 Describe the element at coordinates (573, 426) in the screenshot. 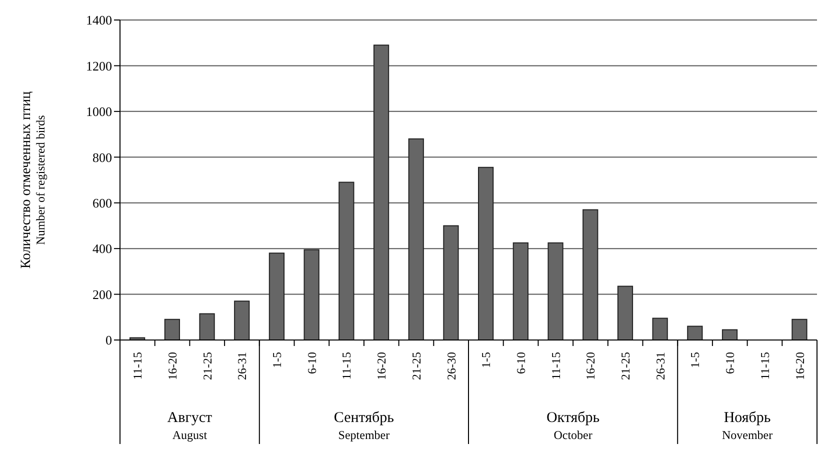

I see `text: Октябрь October` at that location.